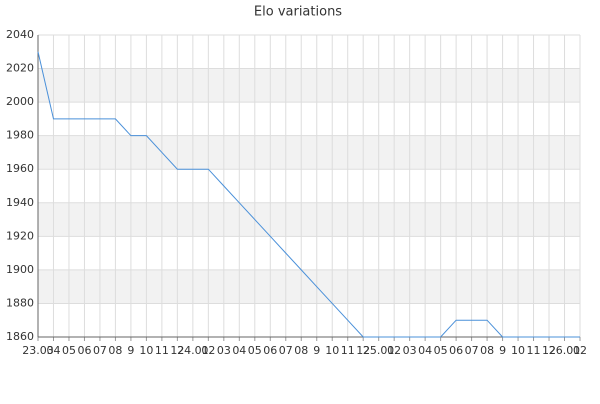 This screenshot has width=600, height=404. Describe the element at coordinates (298, 12) in the screenshot. I see `chart-title: Elo variations` at that location.